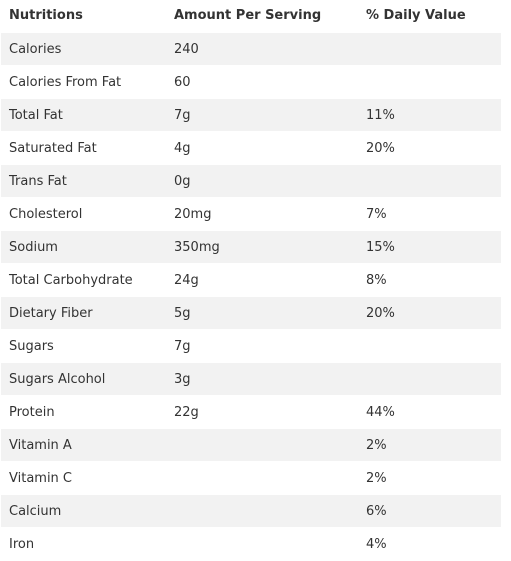 This screenshot has width=511, height=561. I want to click on nutrient-daily-value: 6%, so click(376, 511).